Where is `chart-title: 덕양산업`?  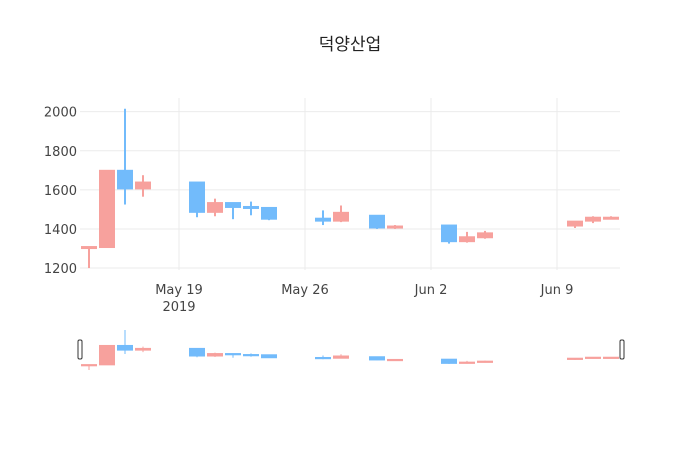 chart-title: 덕양산업 is located at coordinates (350, 45).